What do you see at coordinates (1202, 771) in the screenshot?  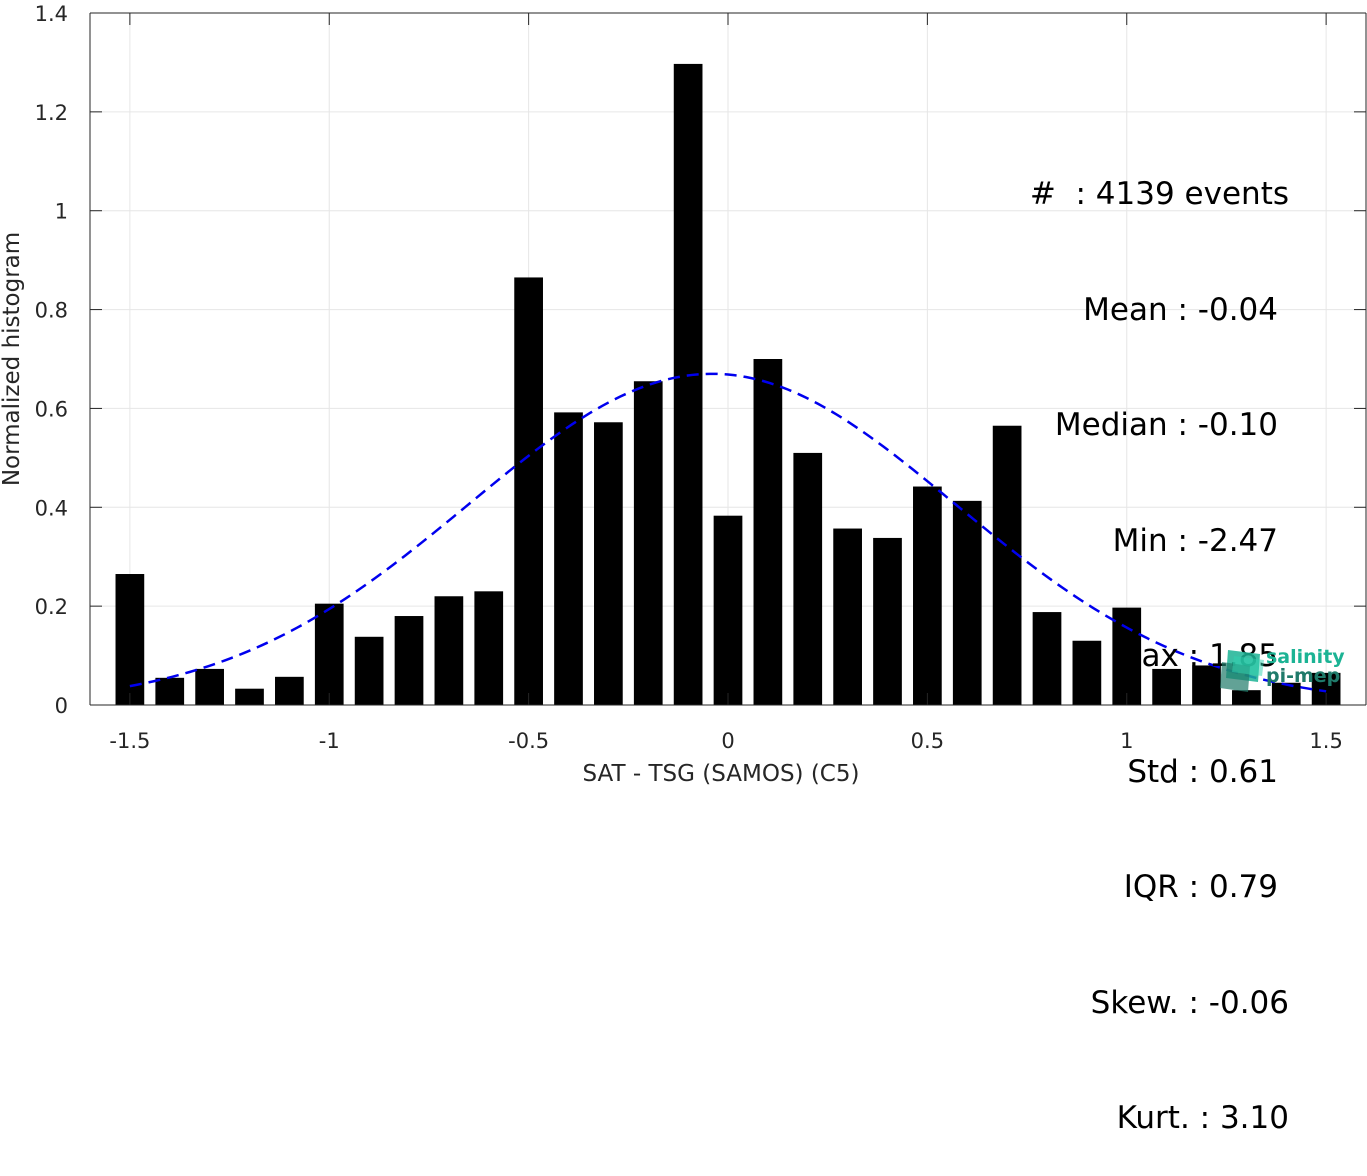 I see `stat-std: Std : 0.61` at bounding box center [1202, 771].